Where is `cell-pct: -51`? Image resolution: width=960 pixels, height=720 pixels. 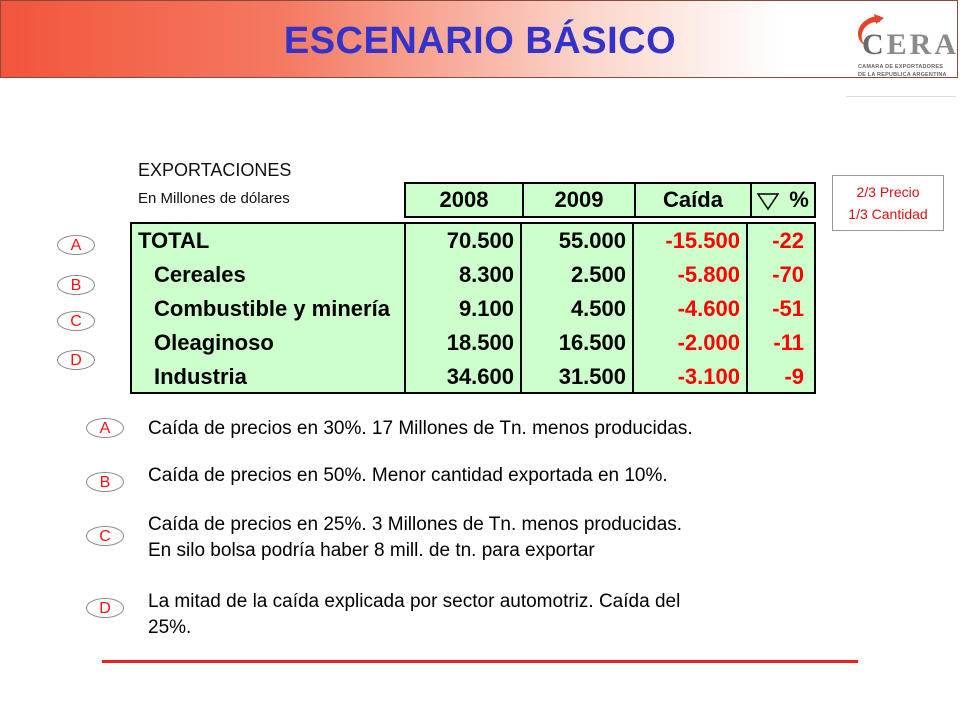
cell-pct: -51 is located at coordinates (788, 308).